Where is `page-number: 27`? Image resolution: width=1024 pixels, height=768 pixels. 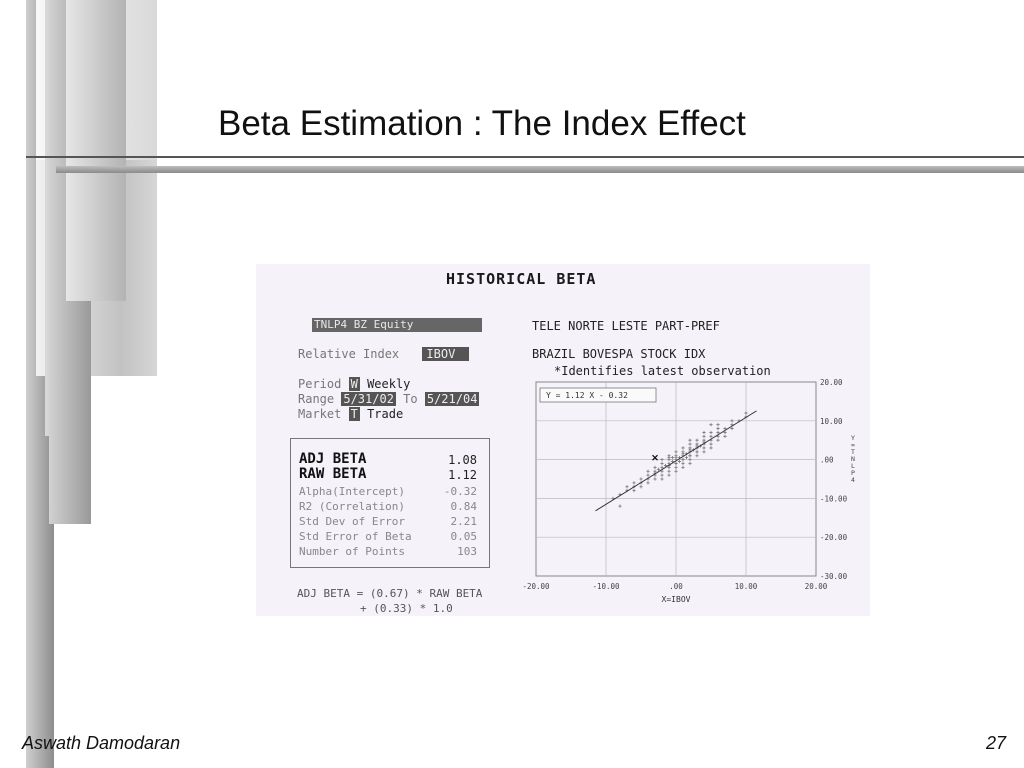
page-number: 27 is located at coordinates (995, 743).